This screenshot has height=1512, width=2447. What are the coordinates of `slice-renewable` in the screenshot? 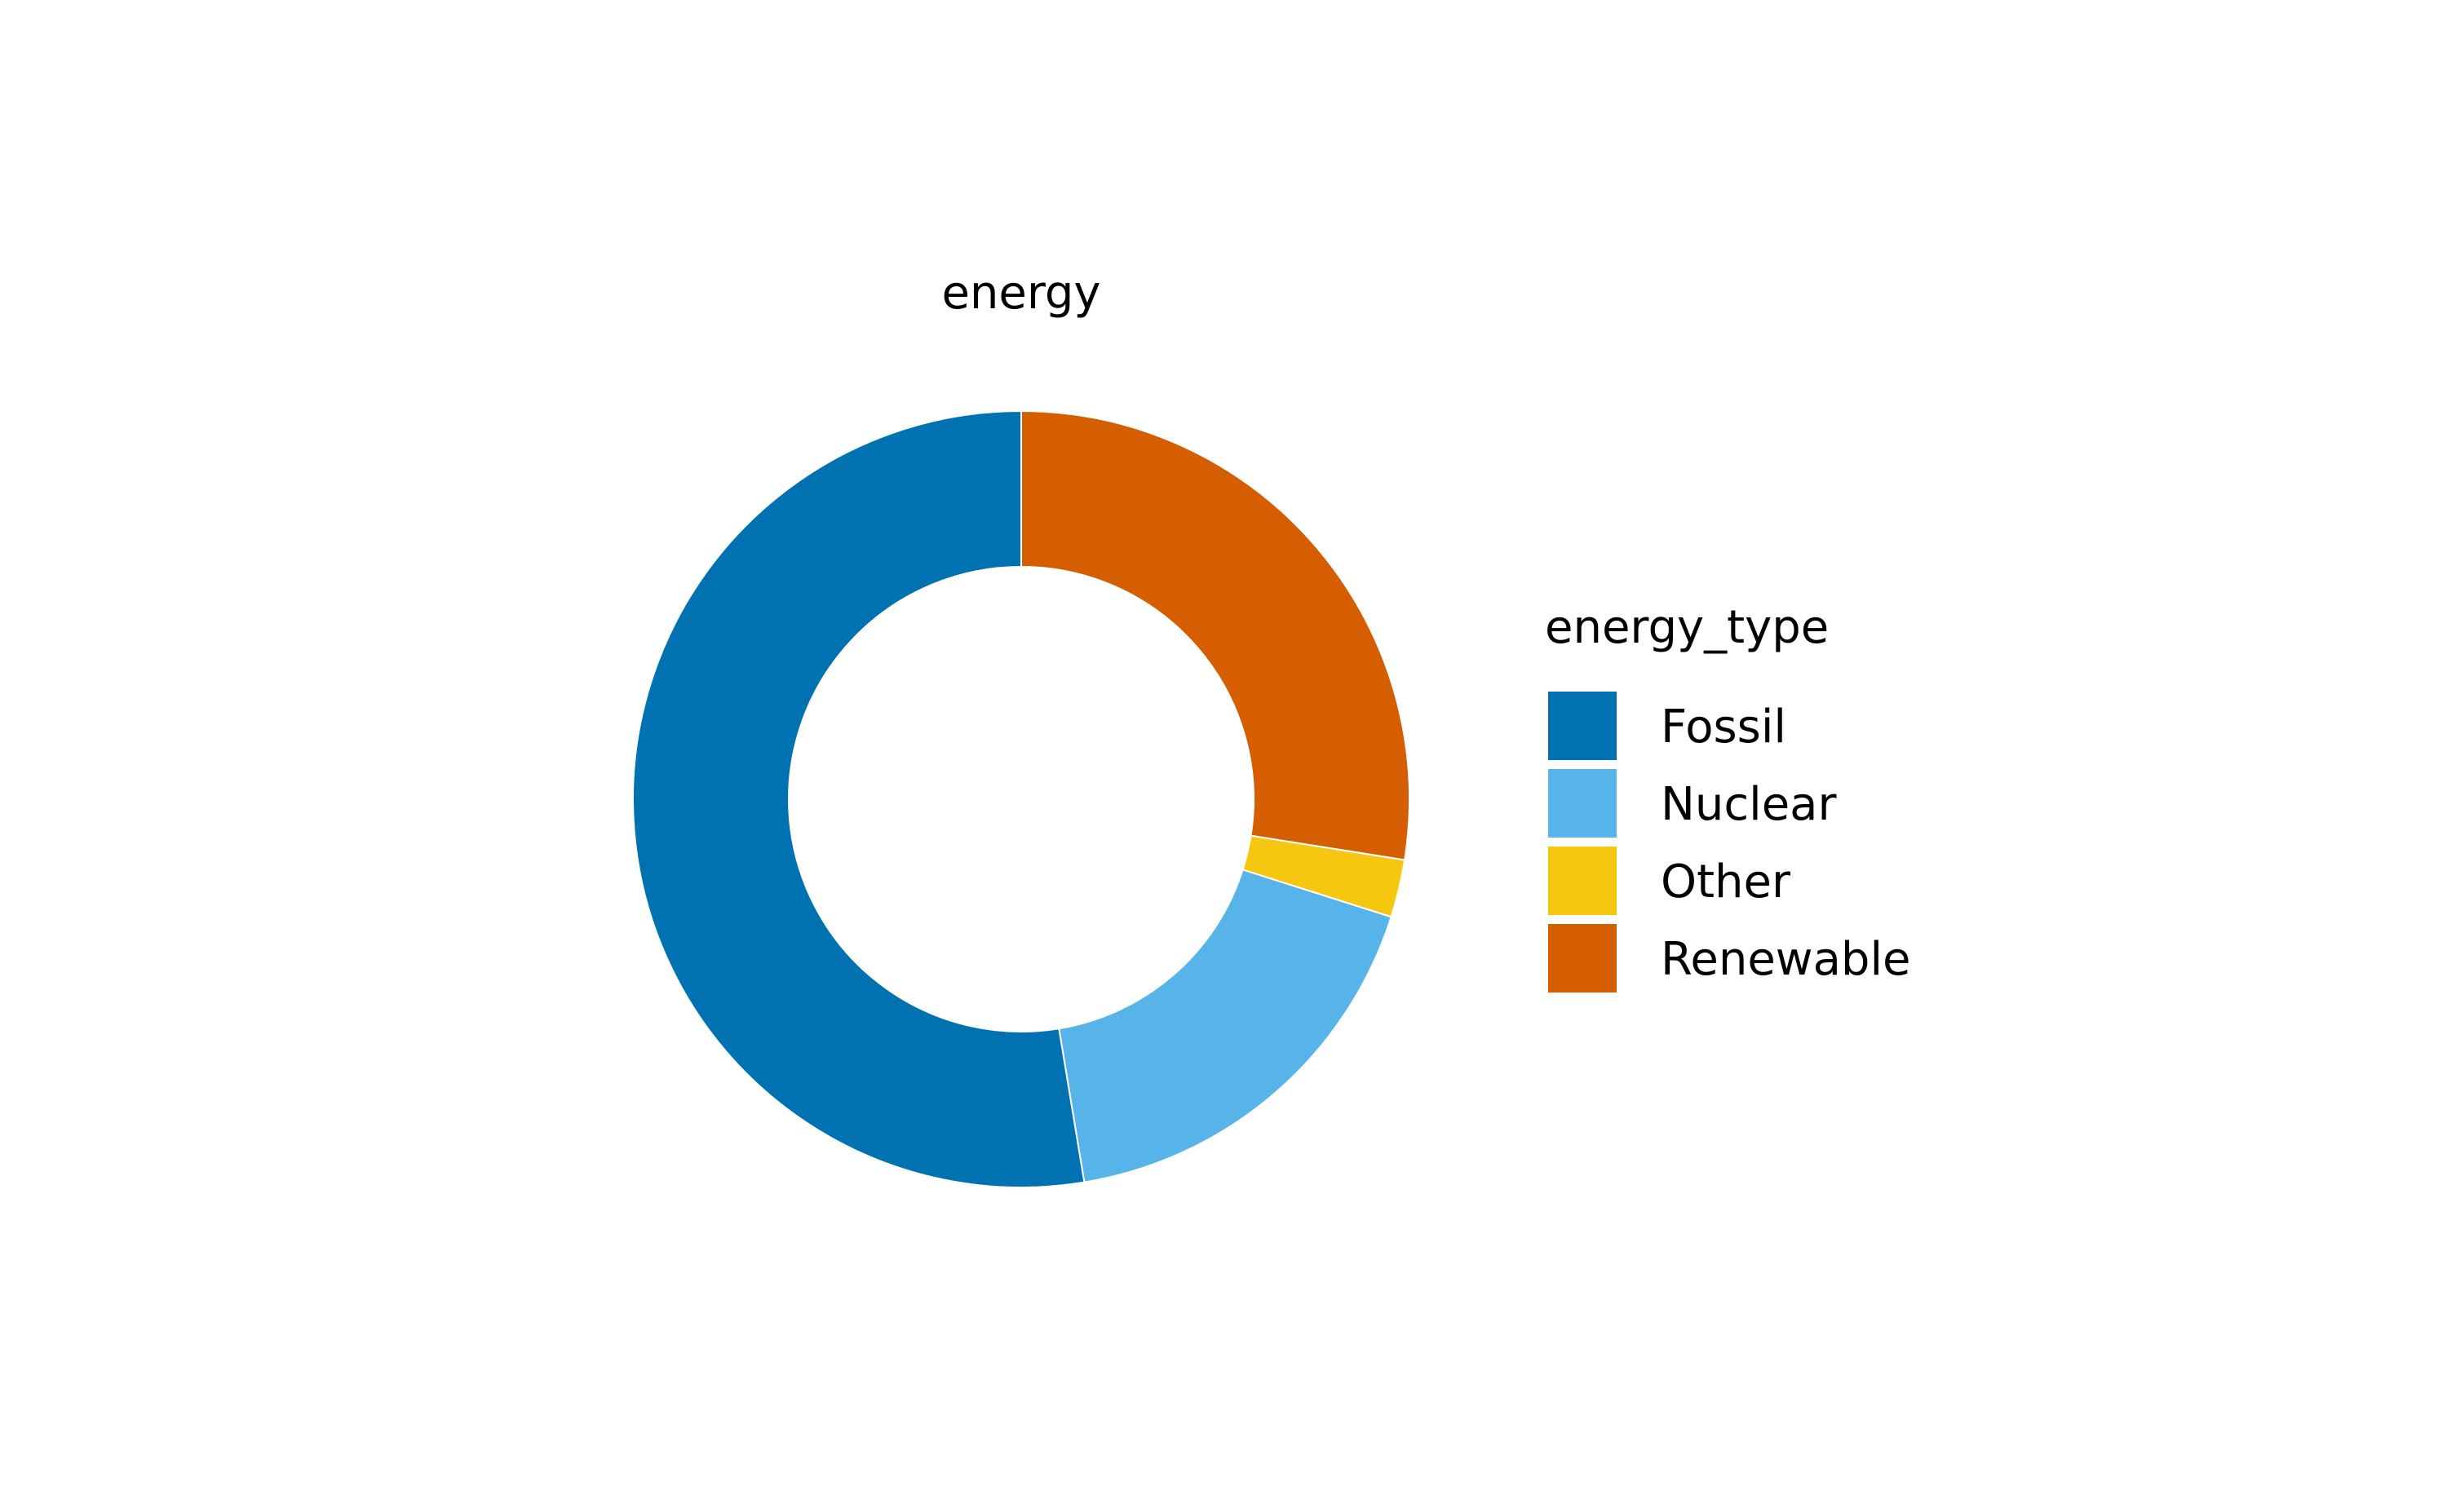 It's located at (1215, 635).